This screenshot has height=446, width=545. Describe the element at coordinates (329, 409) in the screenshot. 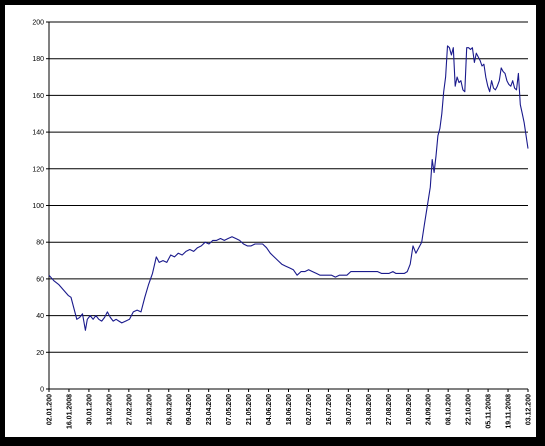

I see `x-tick-label: 16.07.200` at that location.